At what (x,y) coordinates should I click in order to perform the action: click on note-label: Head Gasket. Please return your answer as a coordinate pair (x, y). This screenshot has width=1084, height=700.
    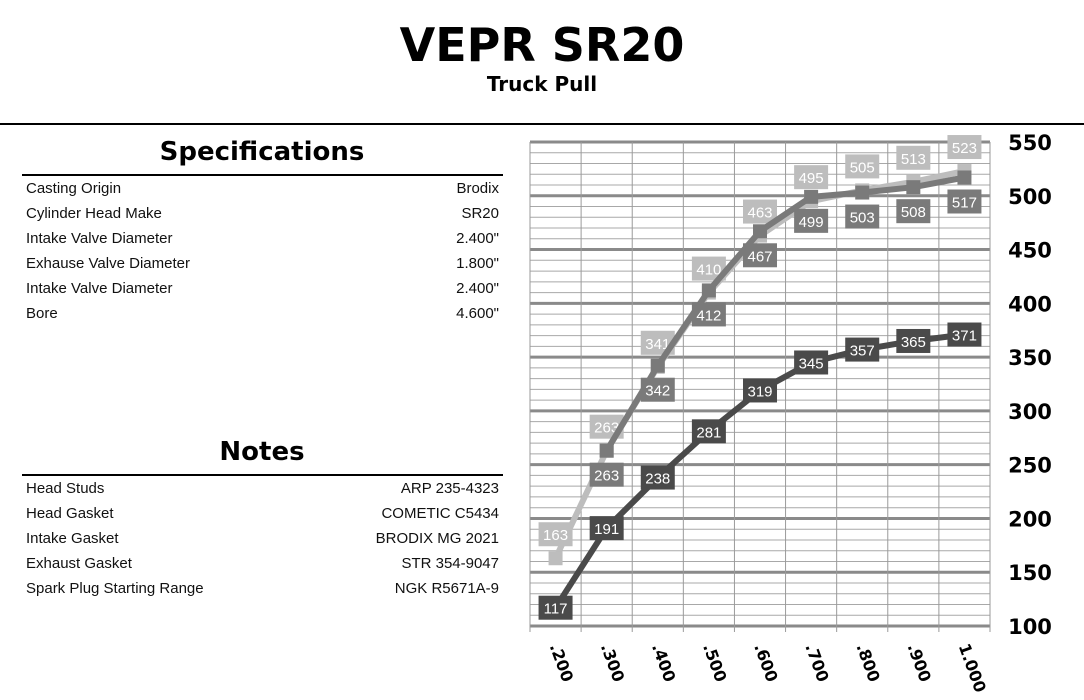
    Looking at the image, I should click on (70, 513).